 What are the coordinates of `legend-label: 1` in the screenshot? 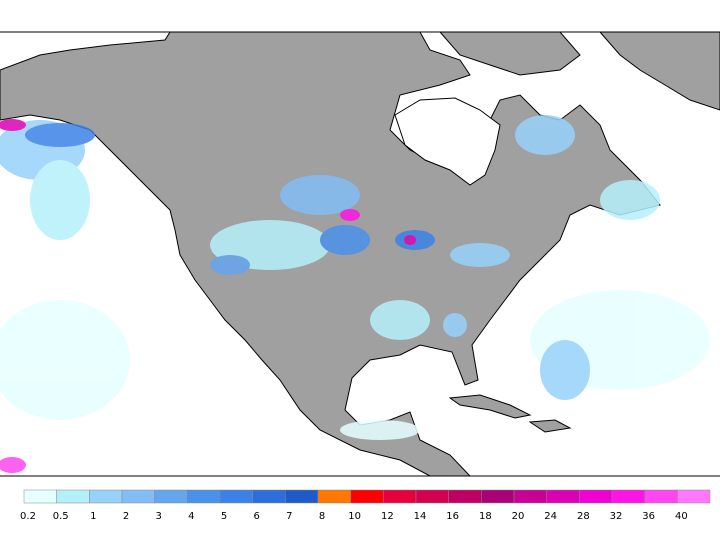 It's located at (93, 516).